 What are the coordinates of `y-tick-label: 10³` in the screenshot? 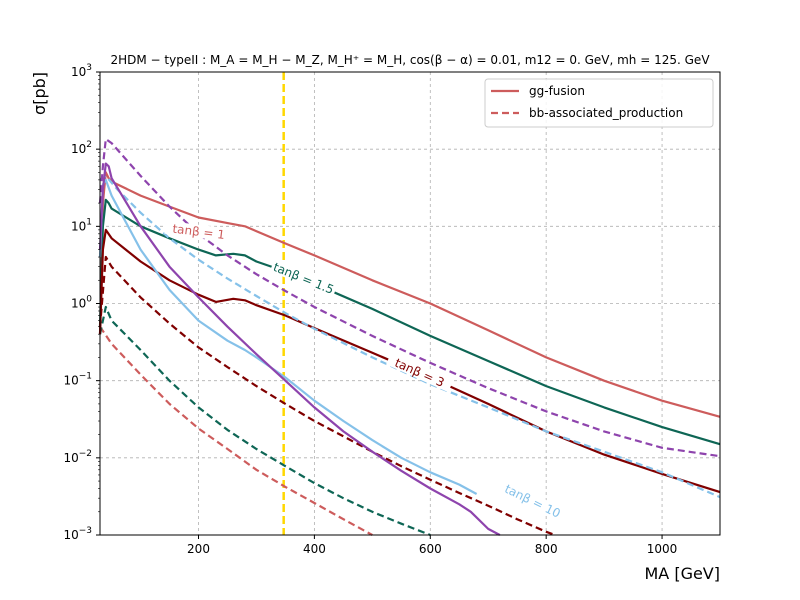 It's located at (81, 71).